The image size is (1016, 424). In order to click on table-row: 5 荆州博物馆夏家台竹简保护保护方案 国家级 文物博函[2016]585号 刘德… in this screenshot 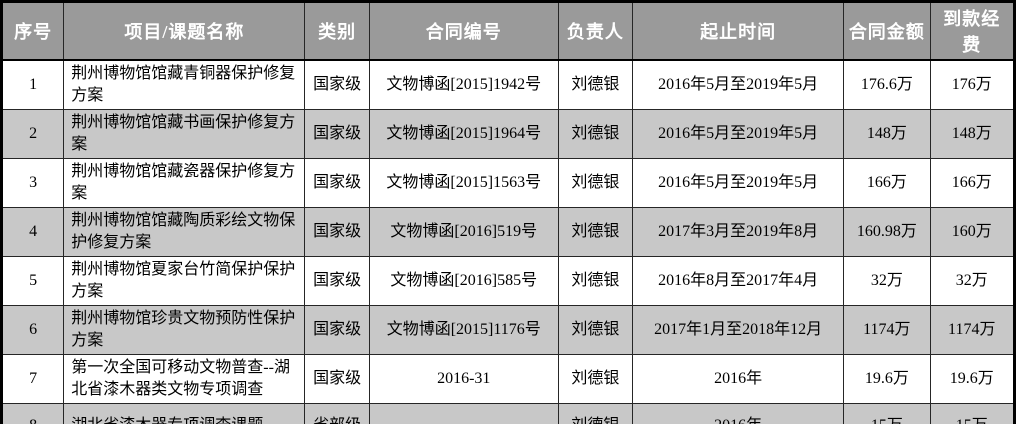, I will do `click(508, 281)`.